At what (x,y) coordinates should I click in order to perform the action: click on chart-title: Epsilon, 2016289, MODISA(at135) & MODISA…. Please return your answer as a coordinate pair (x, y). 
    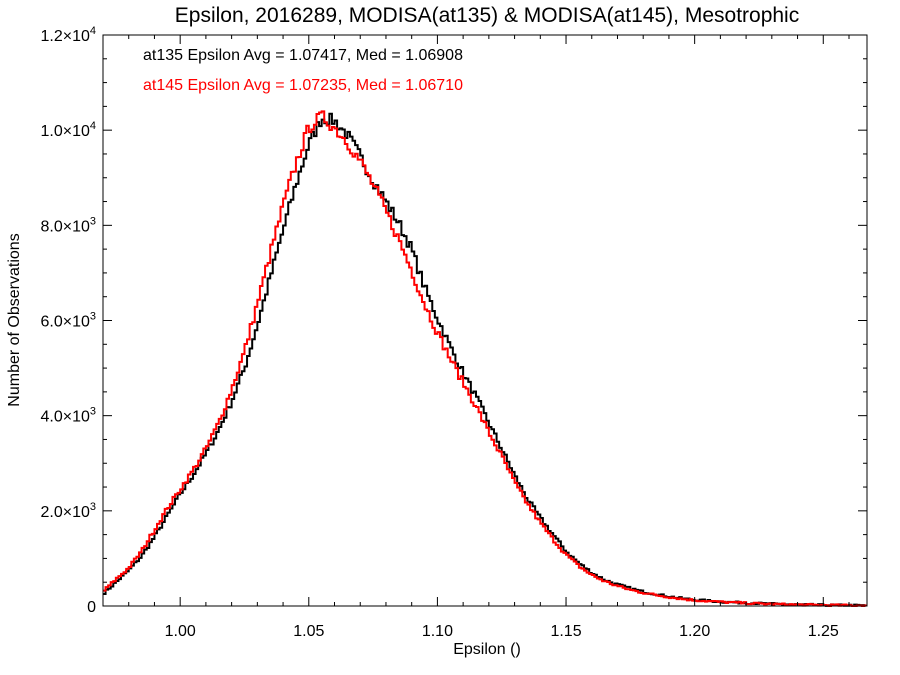
    Looking at the image, I should click on (487, 15).